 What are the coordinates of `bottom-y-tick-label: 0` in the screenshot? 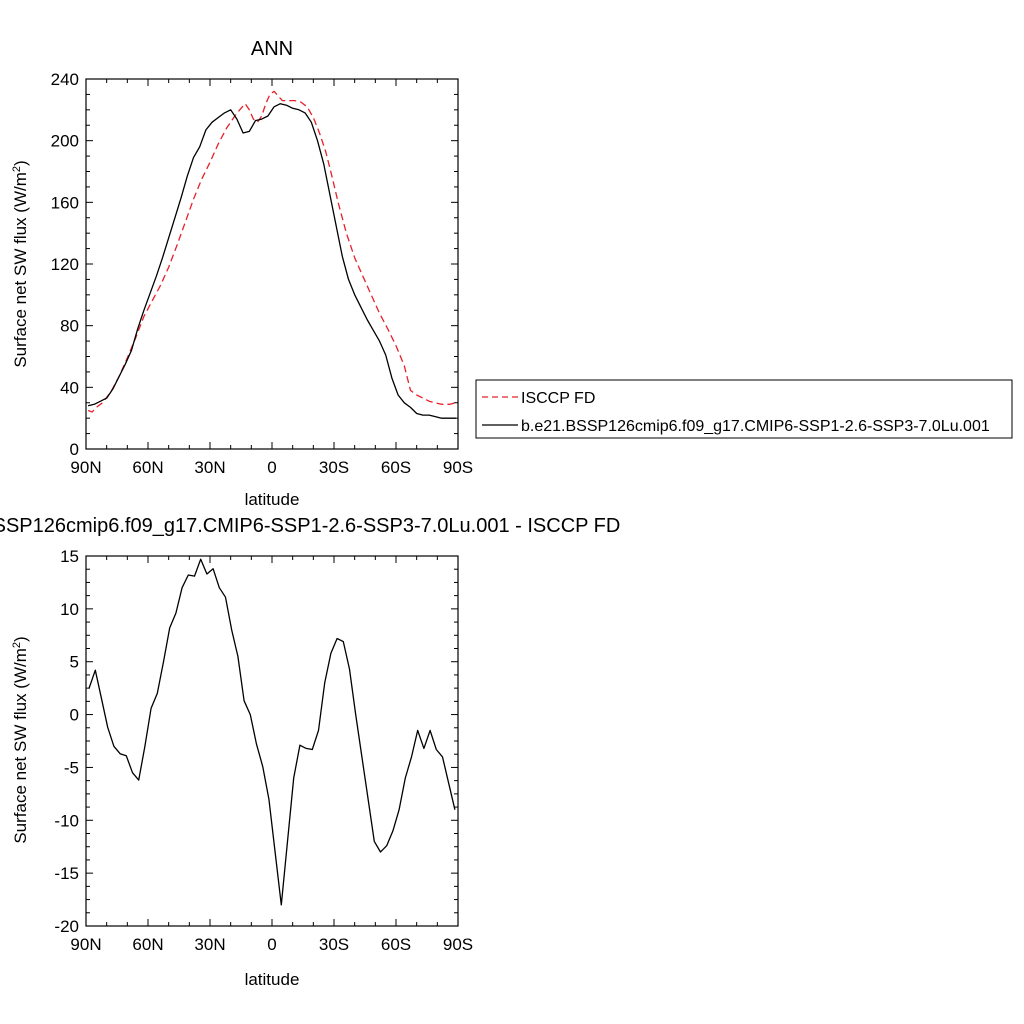 It's located at (74, 715).